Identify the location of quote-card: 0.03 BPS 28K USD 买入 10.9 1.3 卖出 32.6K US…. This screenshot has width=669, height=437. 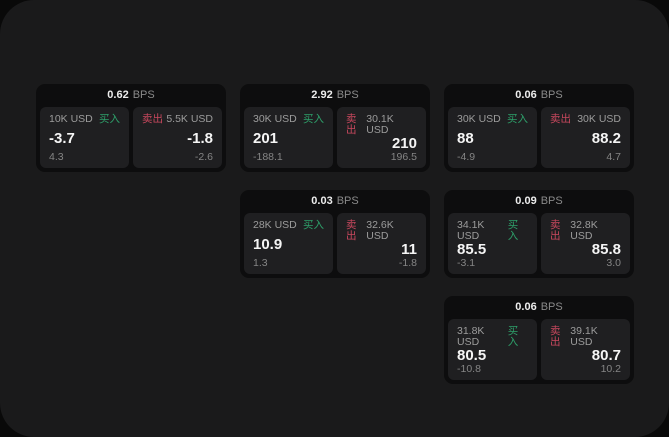
(335, 234).